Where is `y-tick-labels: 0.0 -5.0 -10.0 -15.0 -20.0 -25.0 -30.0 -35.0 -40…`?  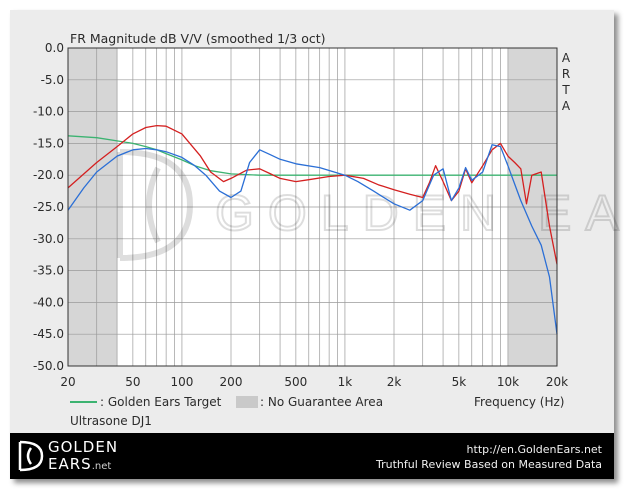 y-tick-labels: 0.0 -5.0 -10.0 -15.0 -20.0 -25.0 -30.0 -35.0 -40… is located at coordinates (48, 207).